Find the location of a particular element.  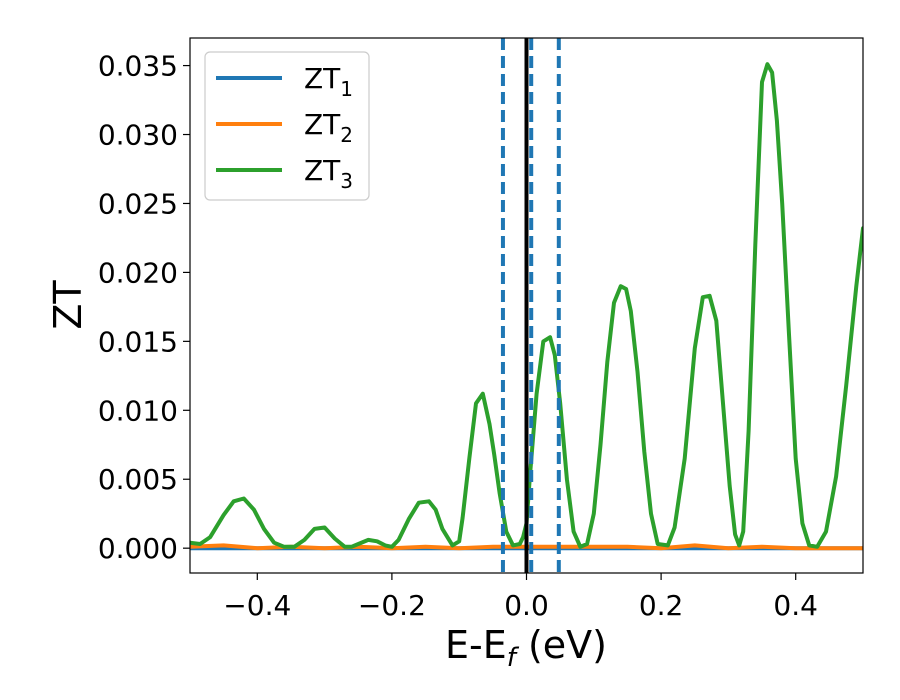

x-axis-label: E-Ef (eV) is located at coordinates (526, 648).